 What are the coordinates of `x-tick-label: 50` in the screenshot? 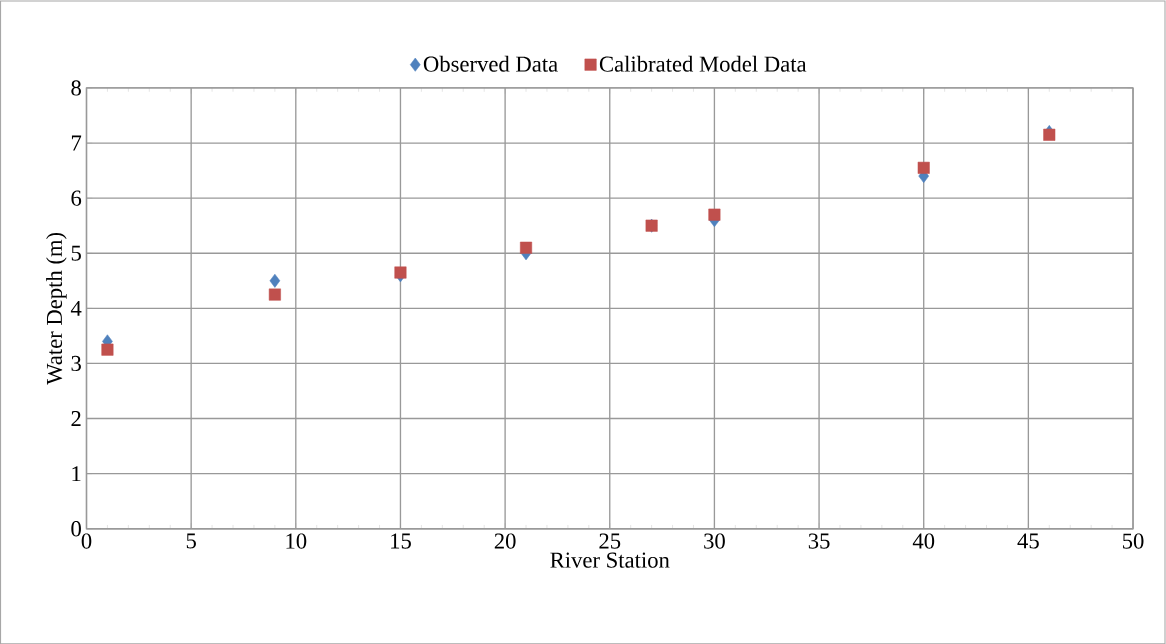 It's located at (1133, 541).